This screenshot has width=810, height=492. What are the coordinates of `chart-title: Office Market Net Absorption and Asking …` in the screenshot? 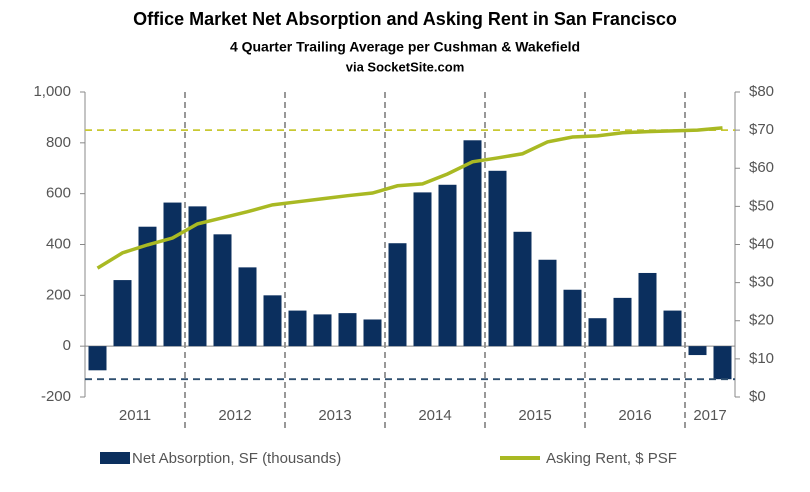 It's located at (405, 19).